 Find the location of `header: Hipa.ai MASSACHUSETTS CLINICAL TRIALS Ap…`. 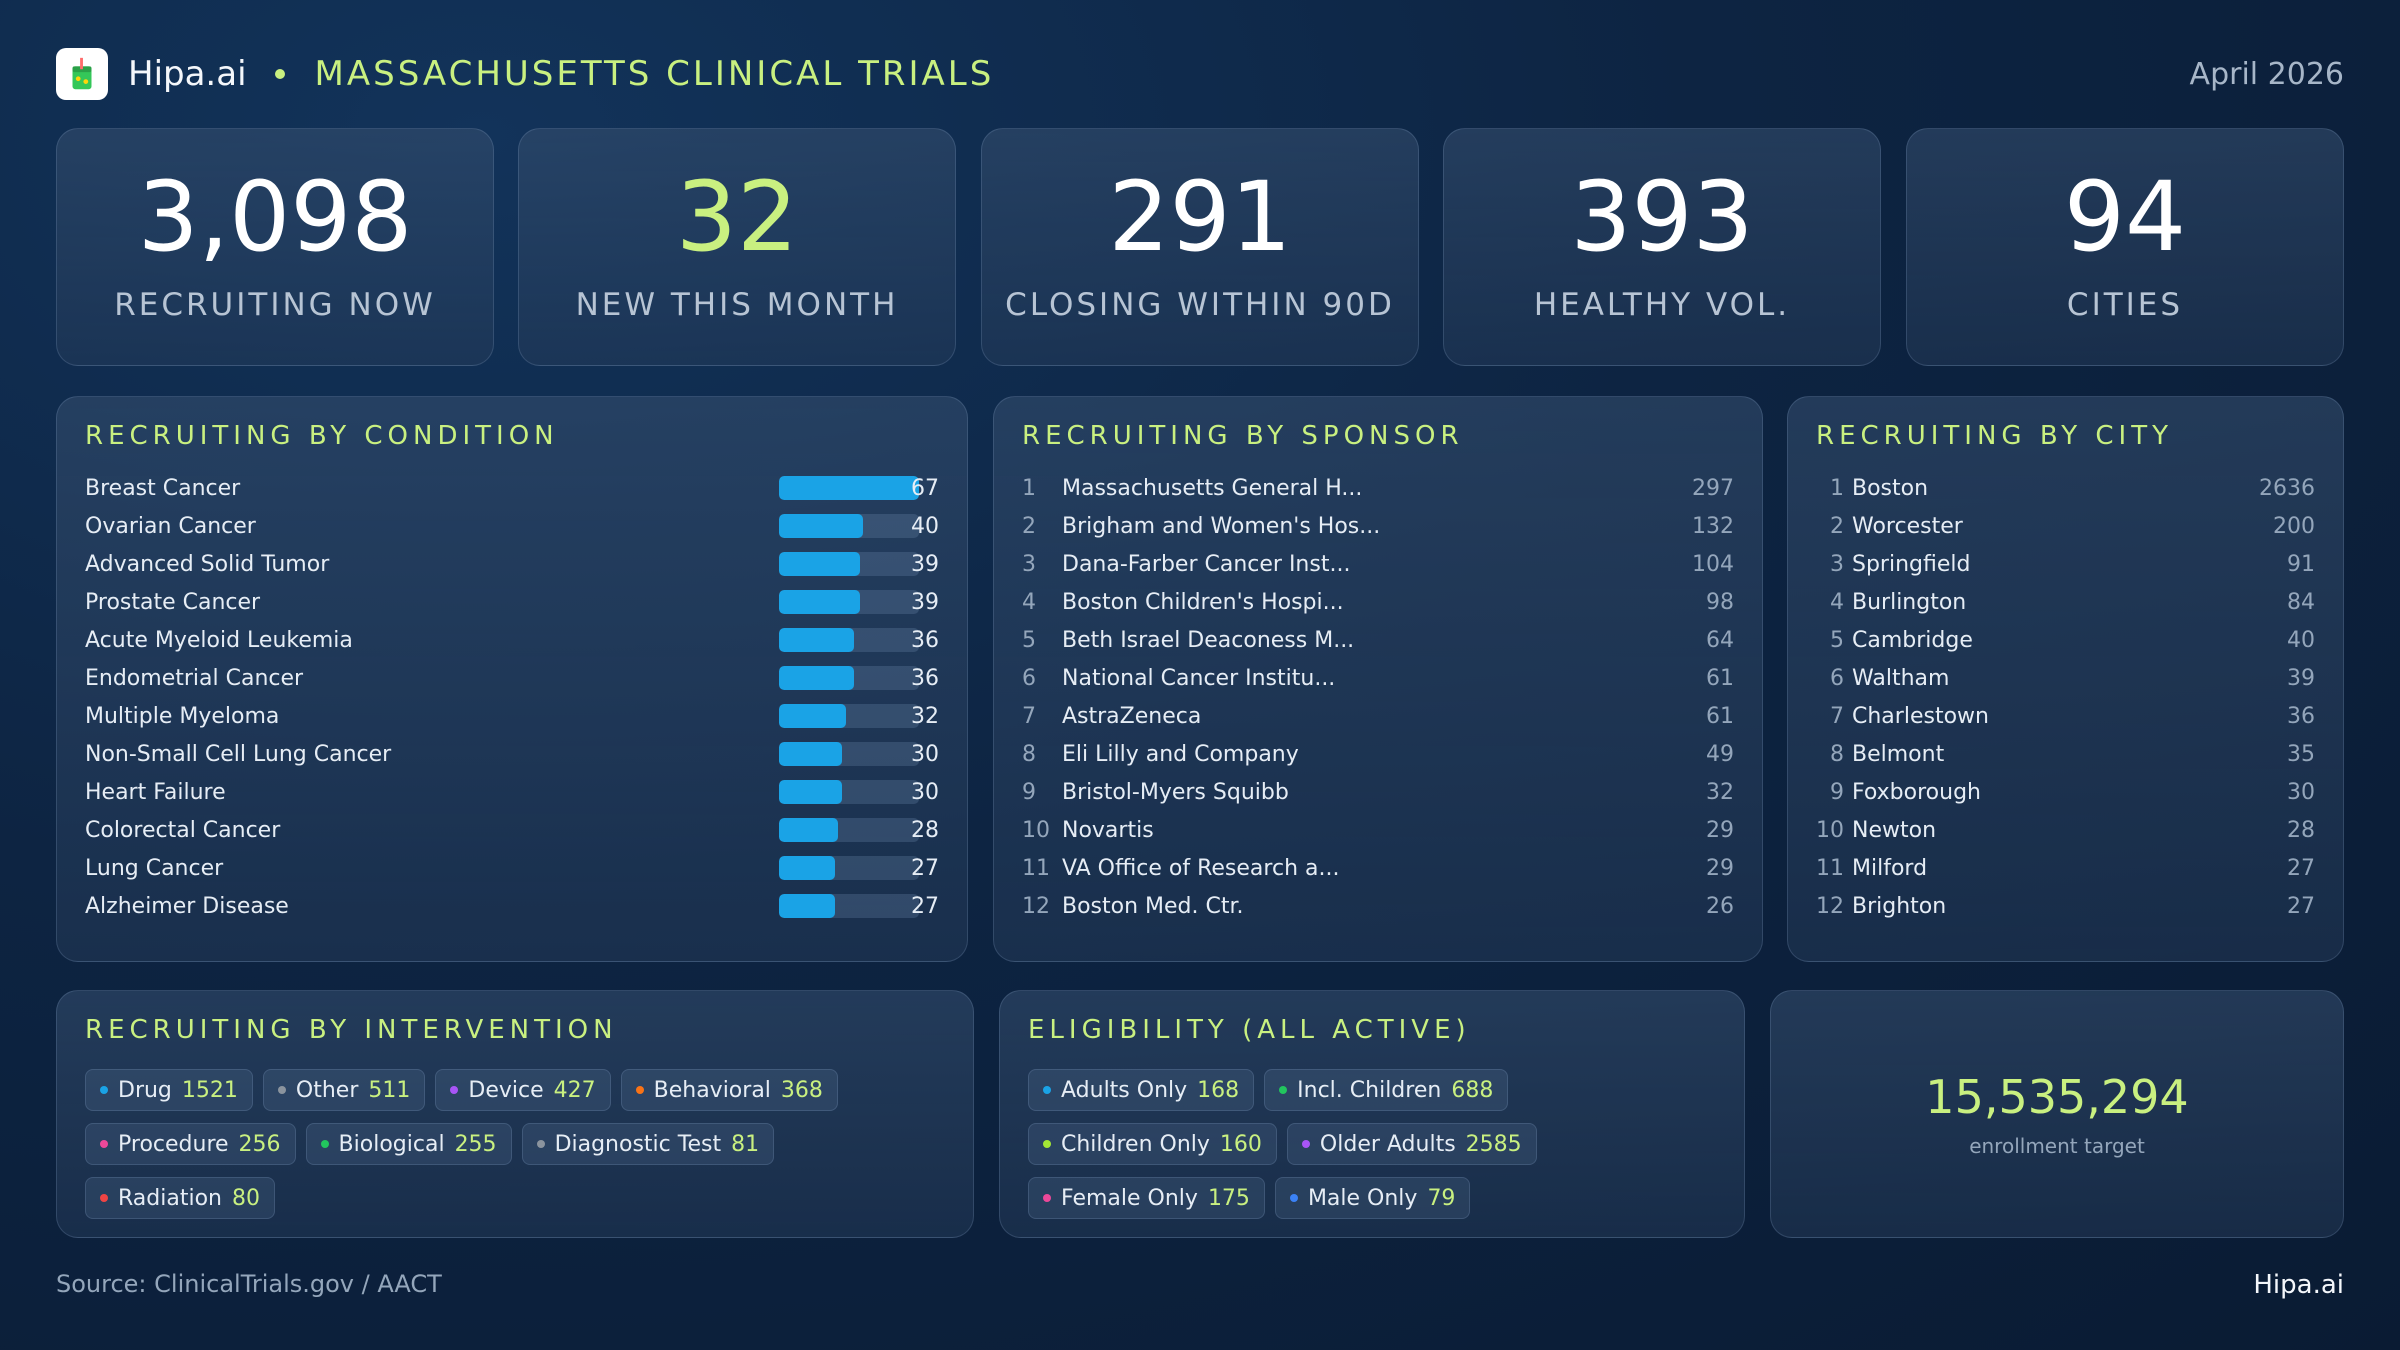

header: Hipa.ai MASSACHUSETTS CLINICAL TRIALS Ap… is located at coordinates (1200, 74).